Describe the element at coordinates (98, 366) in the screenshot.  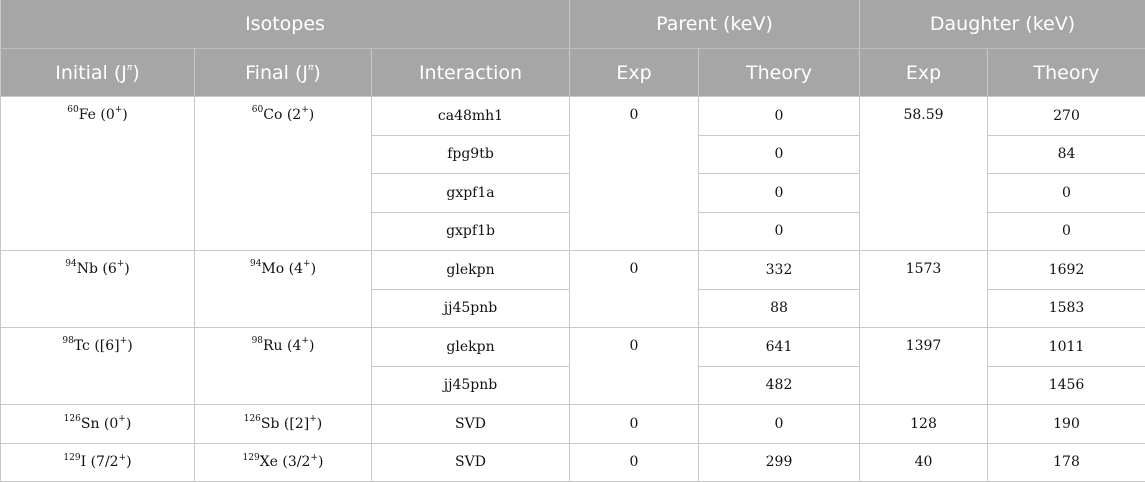
I see `initial-isotope-cell: 98Tc ([6]+)` at that location.